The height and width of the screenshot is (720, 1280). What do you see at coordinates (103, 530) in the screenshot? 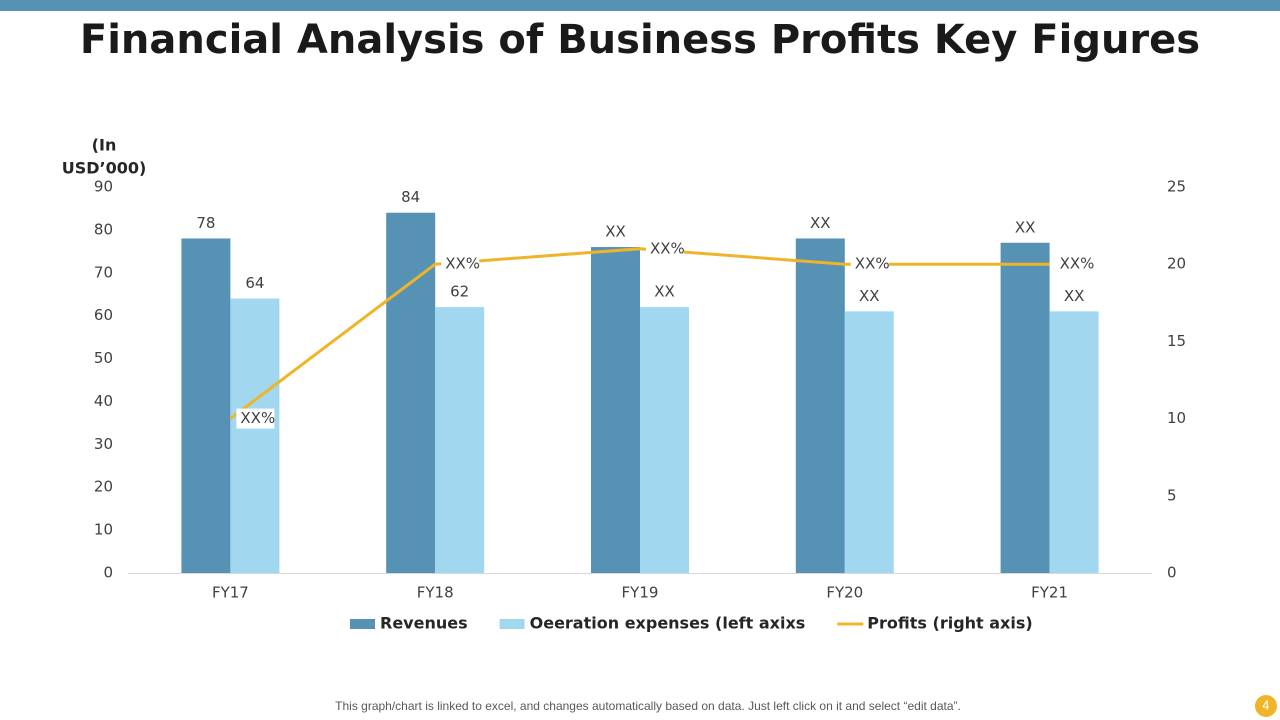
I see `y-tick-label: 10` at bounding box center [103, 530].